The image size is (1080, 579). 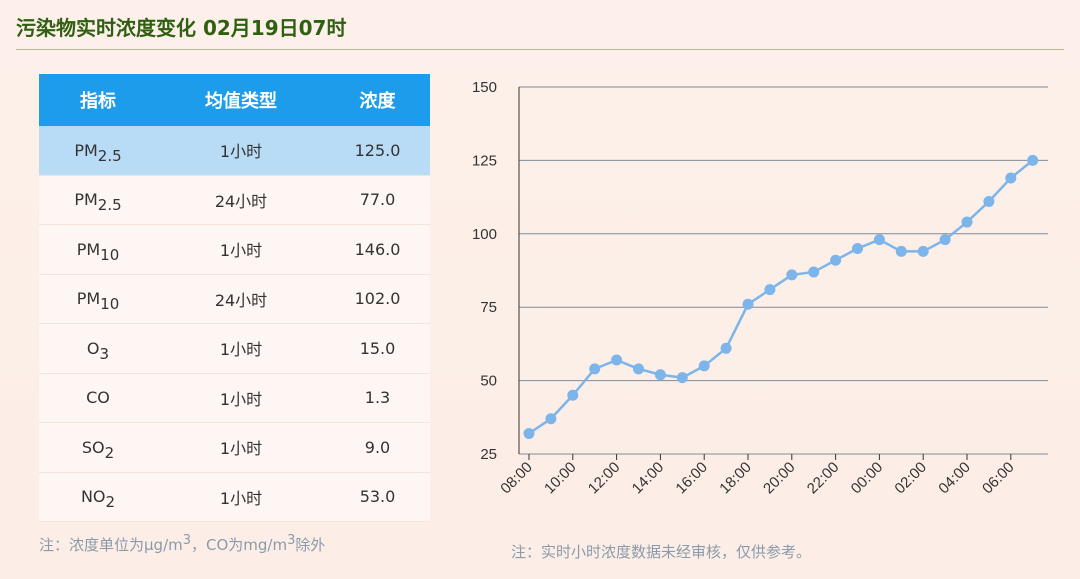 What do you see at coordinates (484, 87) in the screenshot?
I see `y-tick-label: 150` at bounding box center [484, 87].